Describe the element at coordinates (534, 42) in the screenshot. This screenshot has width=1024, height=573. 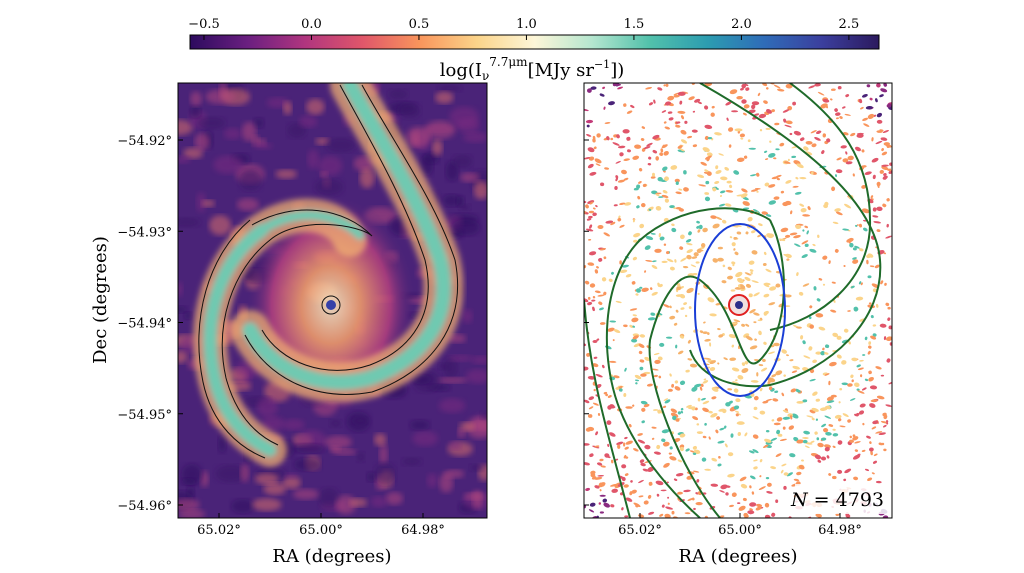
I see `colorbar-gradient` at that location.